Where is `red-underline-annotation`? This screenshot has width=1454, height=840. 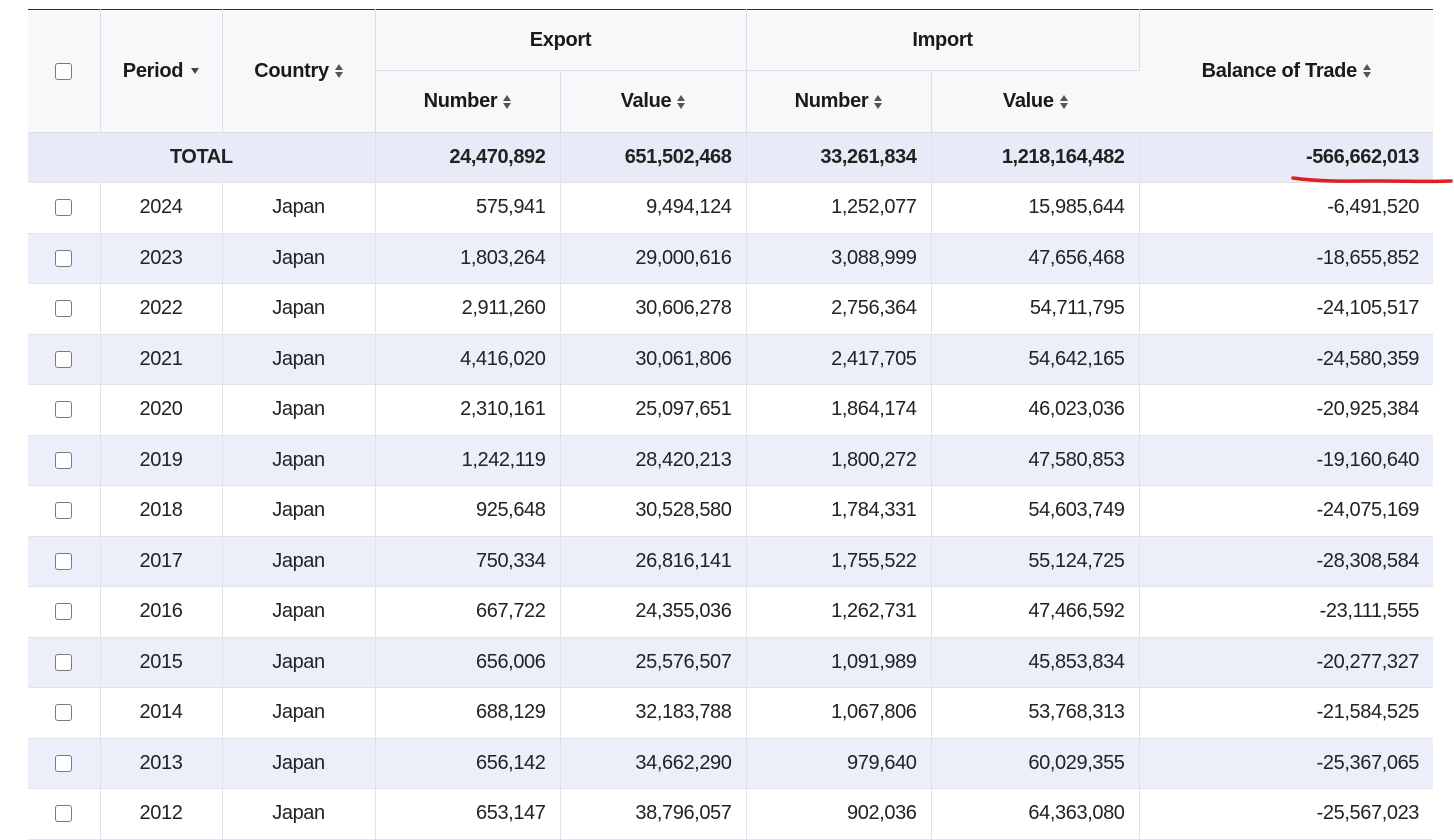
red-underline-annotation is located at coordinates (1372, 180).